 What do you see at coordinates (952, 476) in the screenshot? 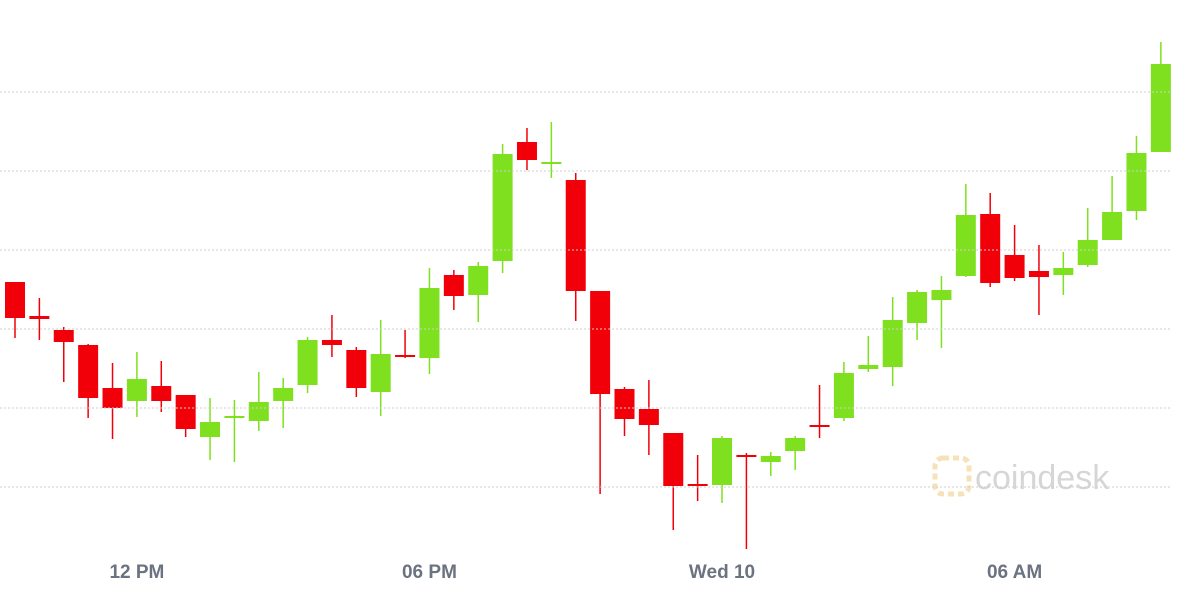
I see `logo-icon` at bounding box center [952, 476].